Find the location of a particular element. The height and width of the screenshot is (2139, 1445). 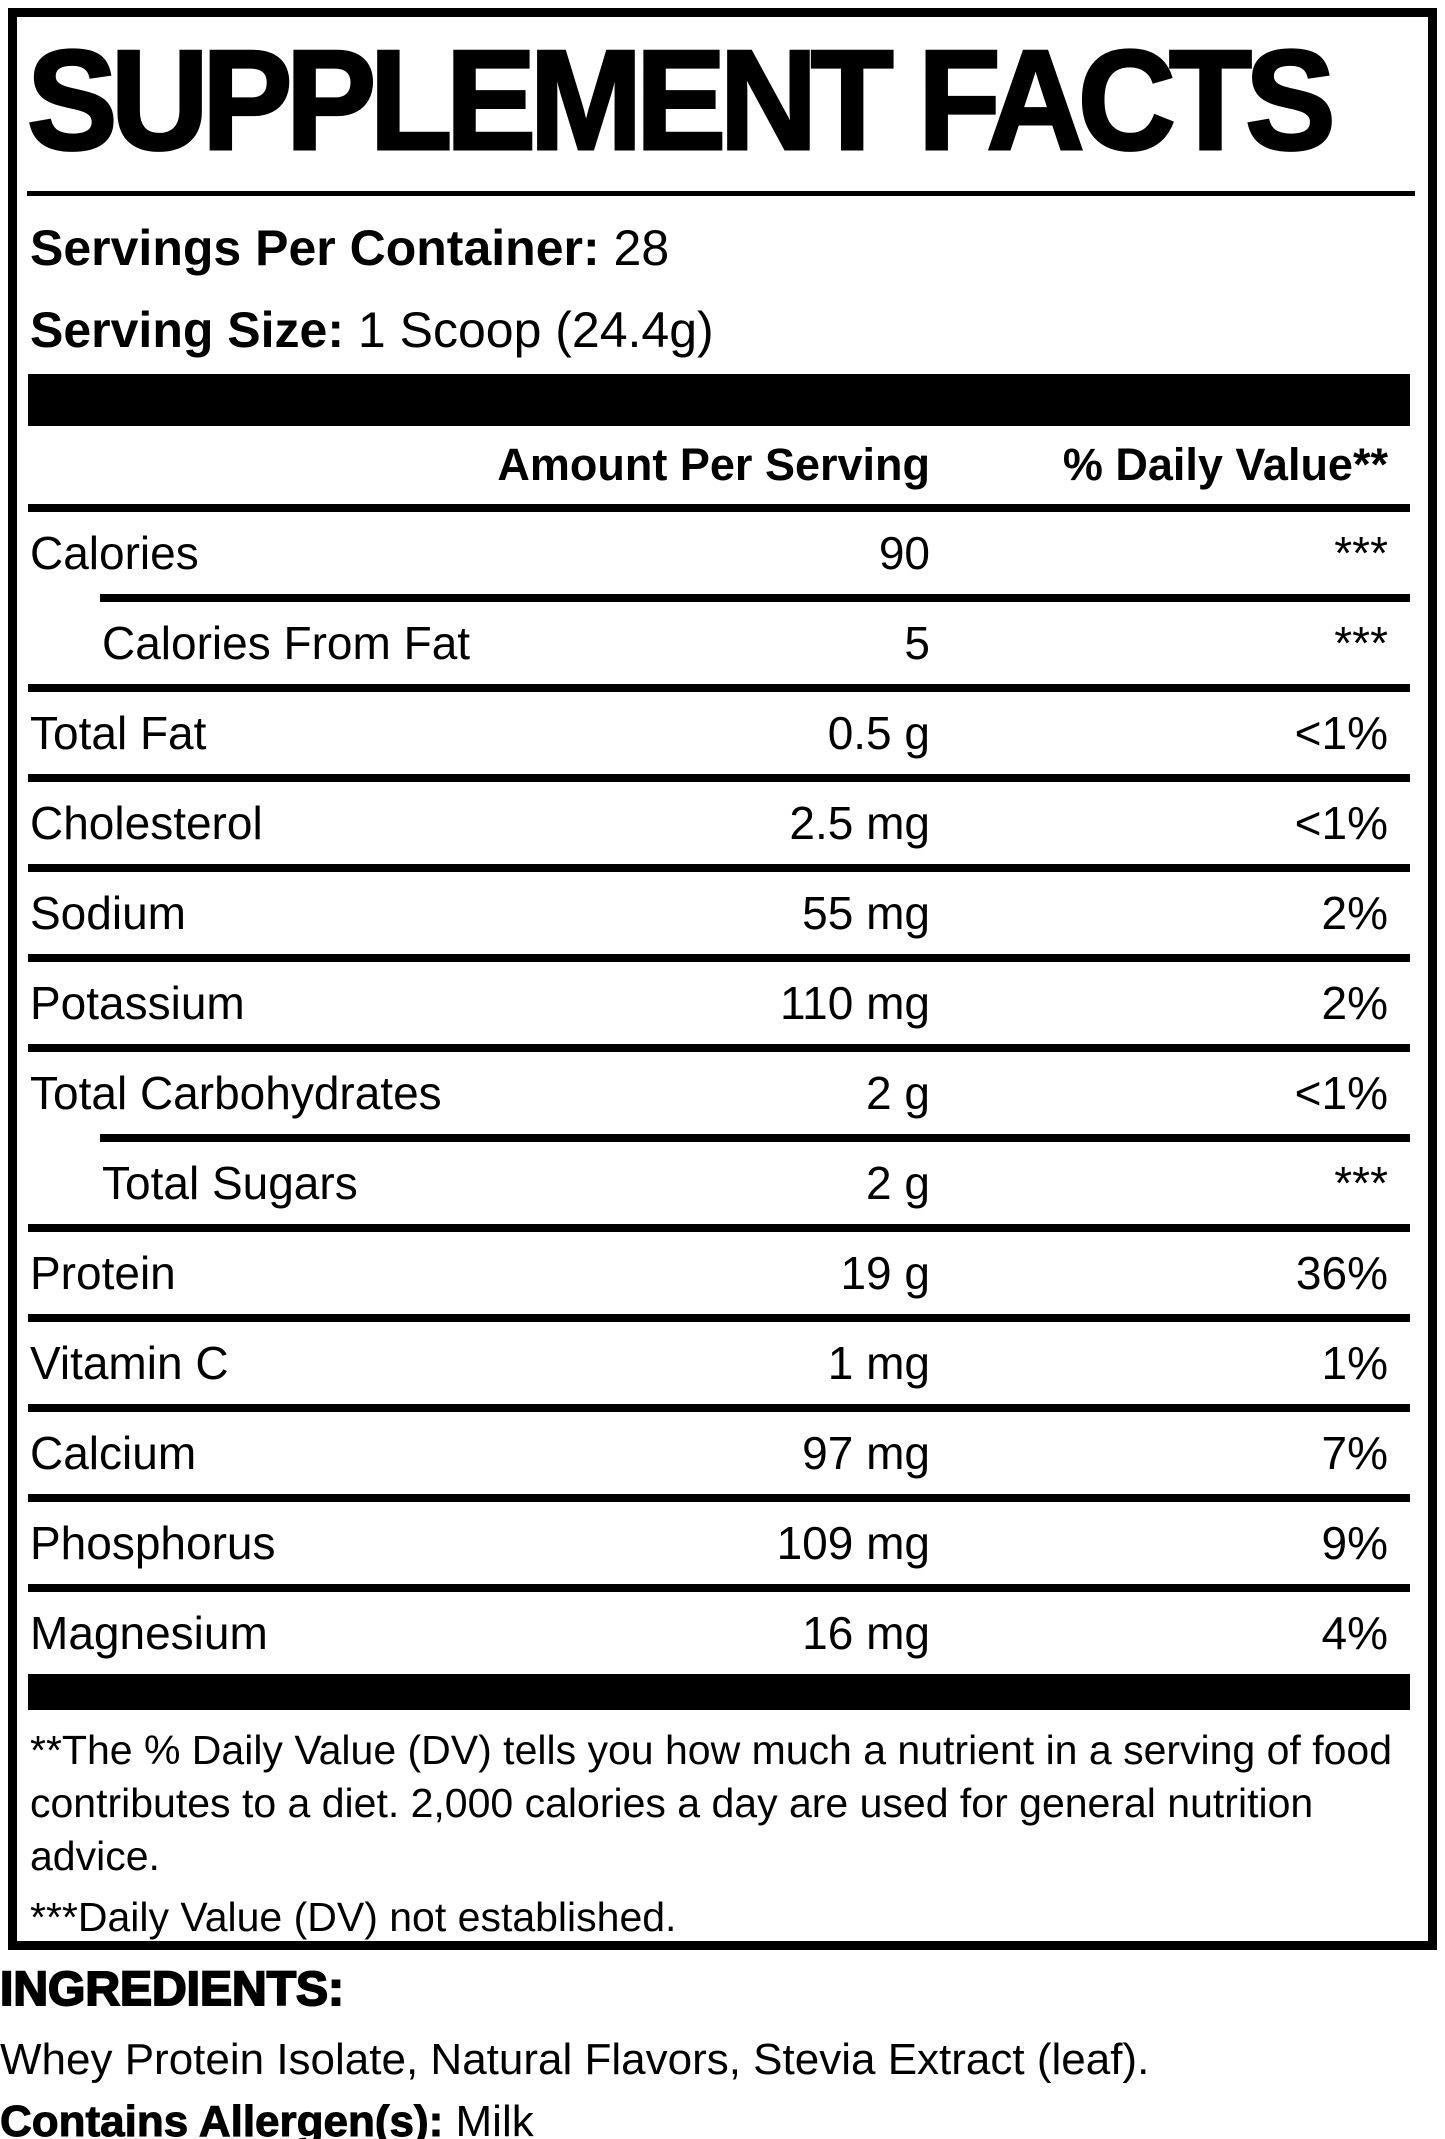

nutrient-amount: 16 mg is located at coordinates (866, 1633).